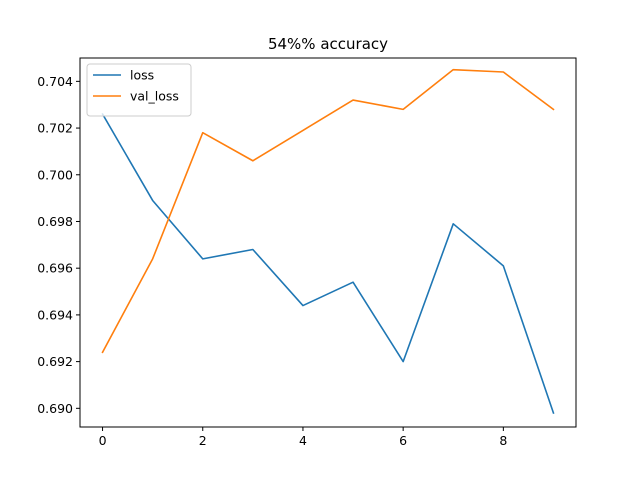  Describe the element at coordinates (55, 408) in the screenshot. I see `y-tick-label: 0.690` at that location.